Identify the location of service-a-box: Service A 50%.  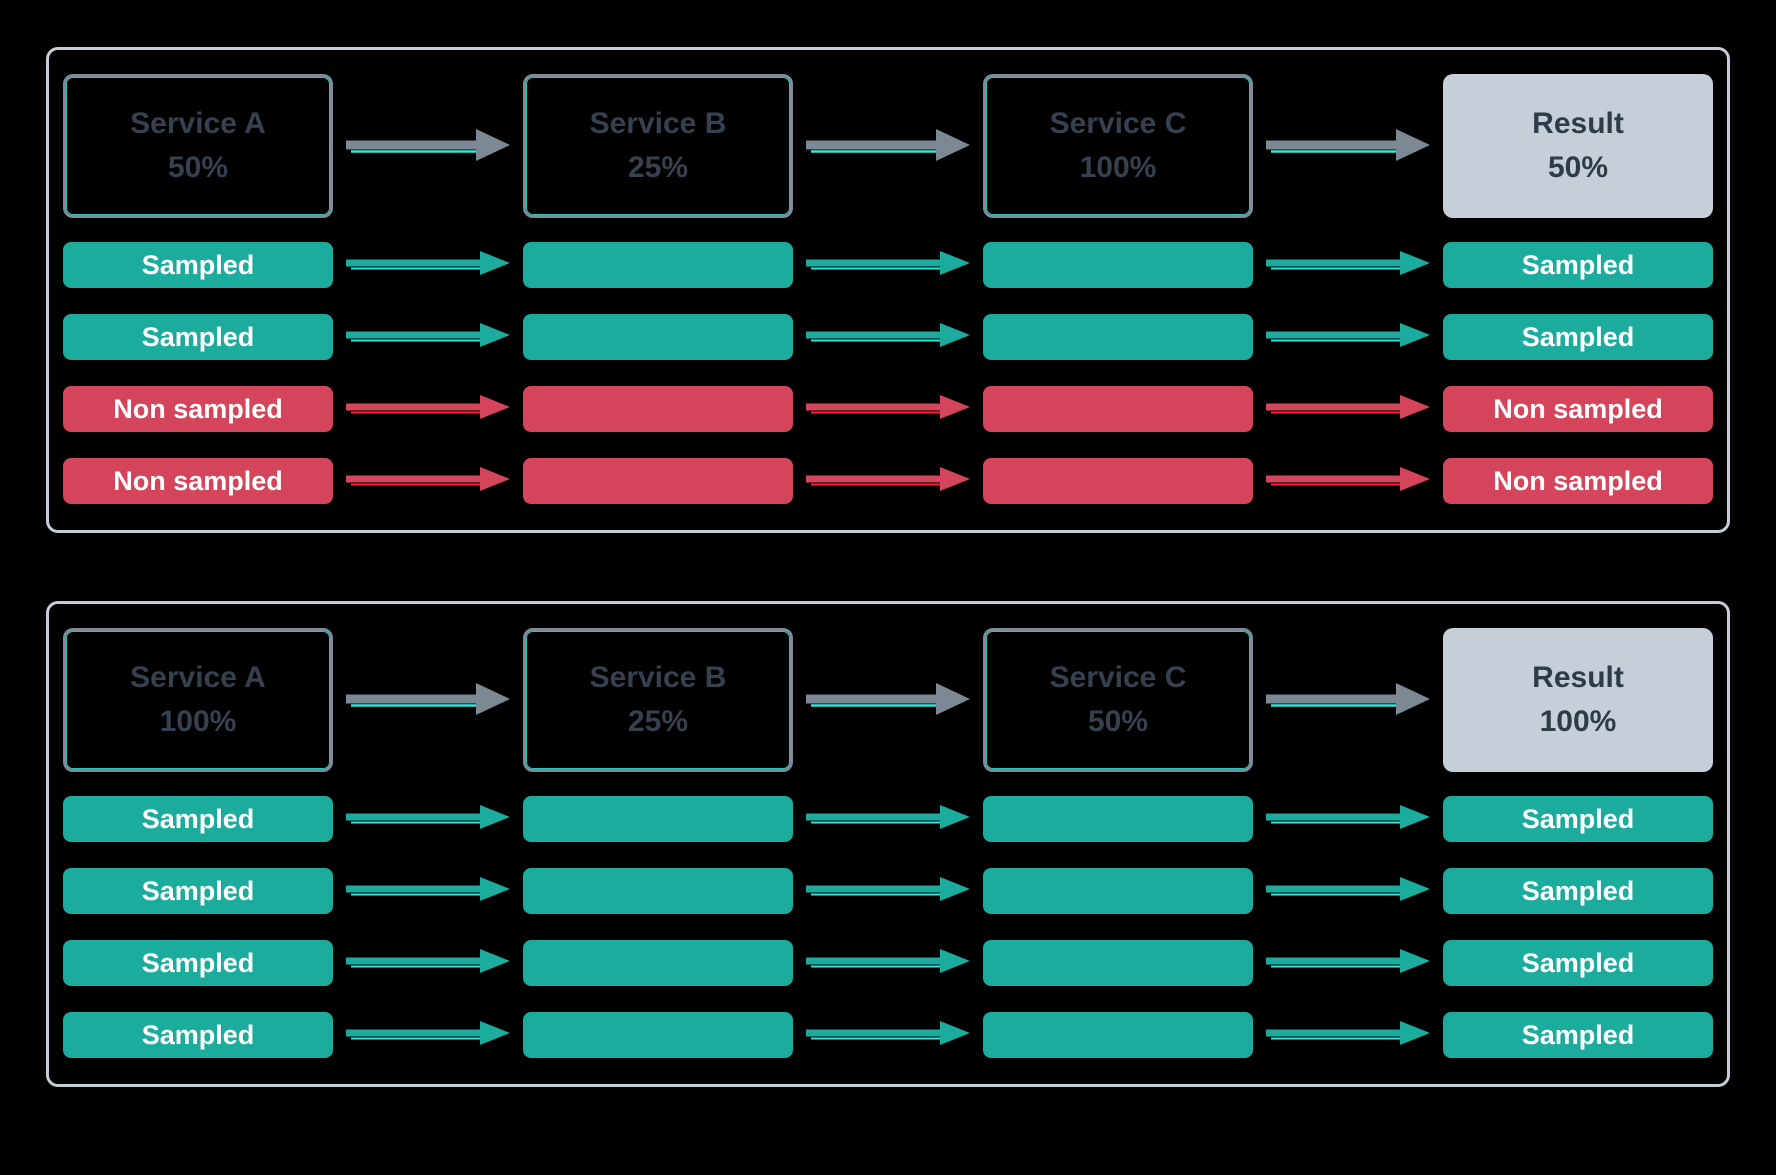
(198, 146).